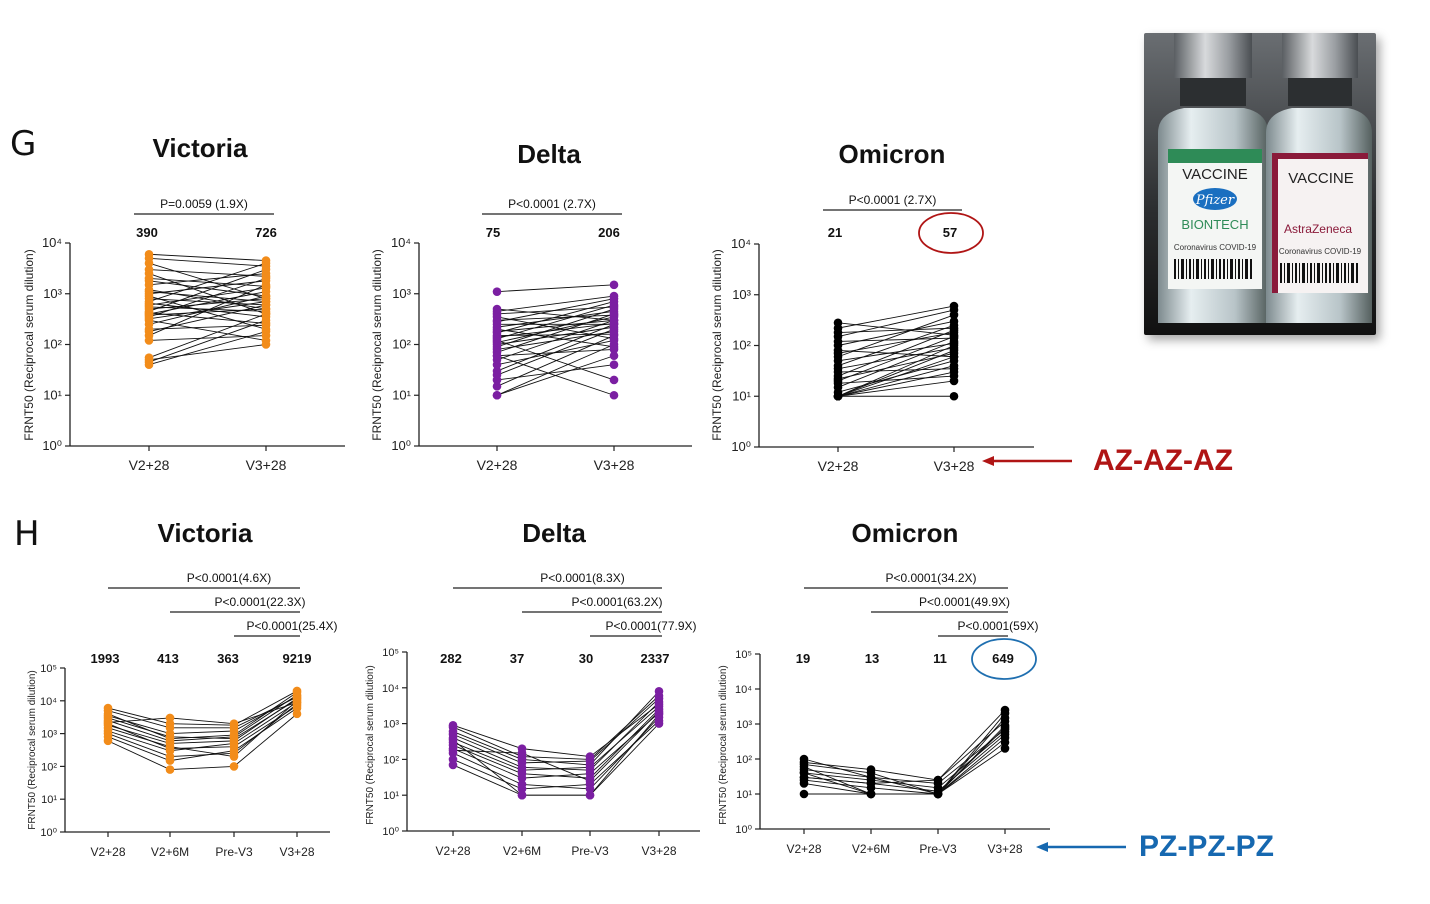 Image resolution: width=1430 pixels, height=904 pixels. Describe the element at coordinates (266, 232) in the screenshot. I see `median-label: 726` at that location.